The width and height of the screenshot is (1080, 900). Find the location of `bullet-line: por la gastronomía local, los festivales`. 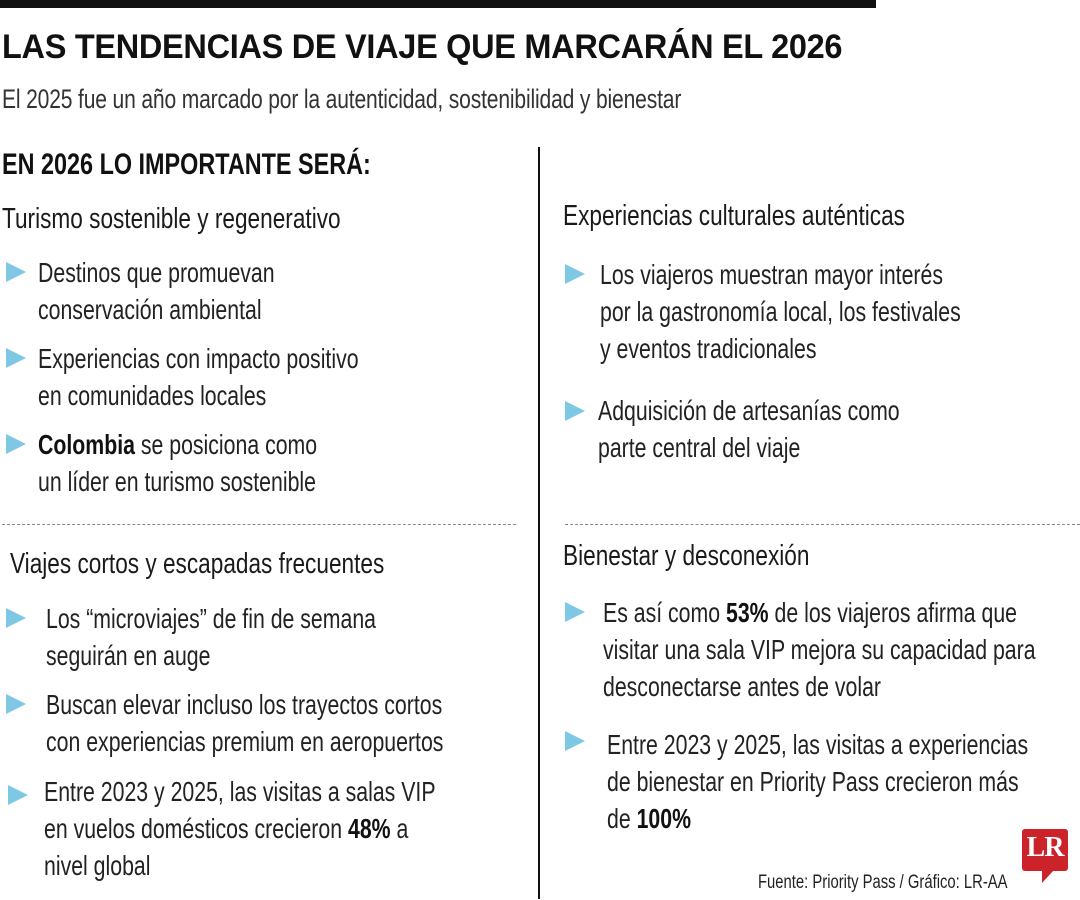

bullet-line: por la gastronomía local, los festivales is located at coordinates (780, 311).